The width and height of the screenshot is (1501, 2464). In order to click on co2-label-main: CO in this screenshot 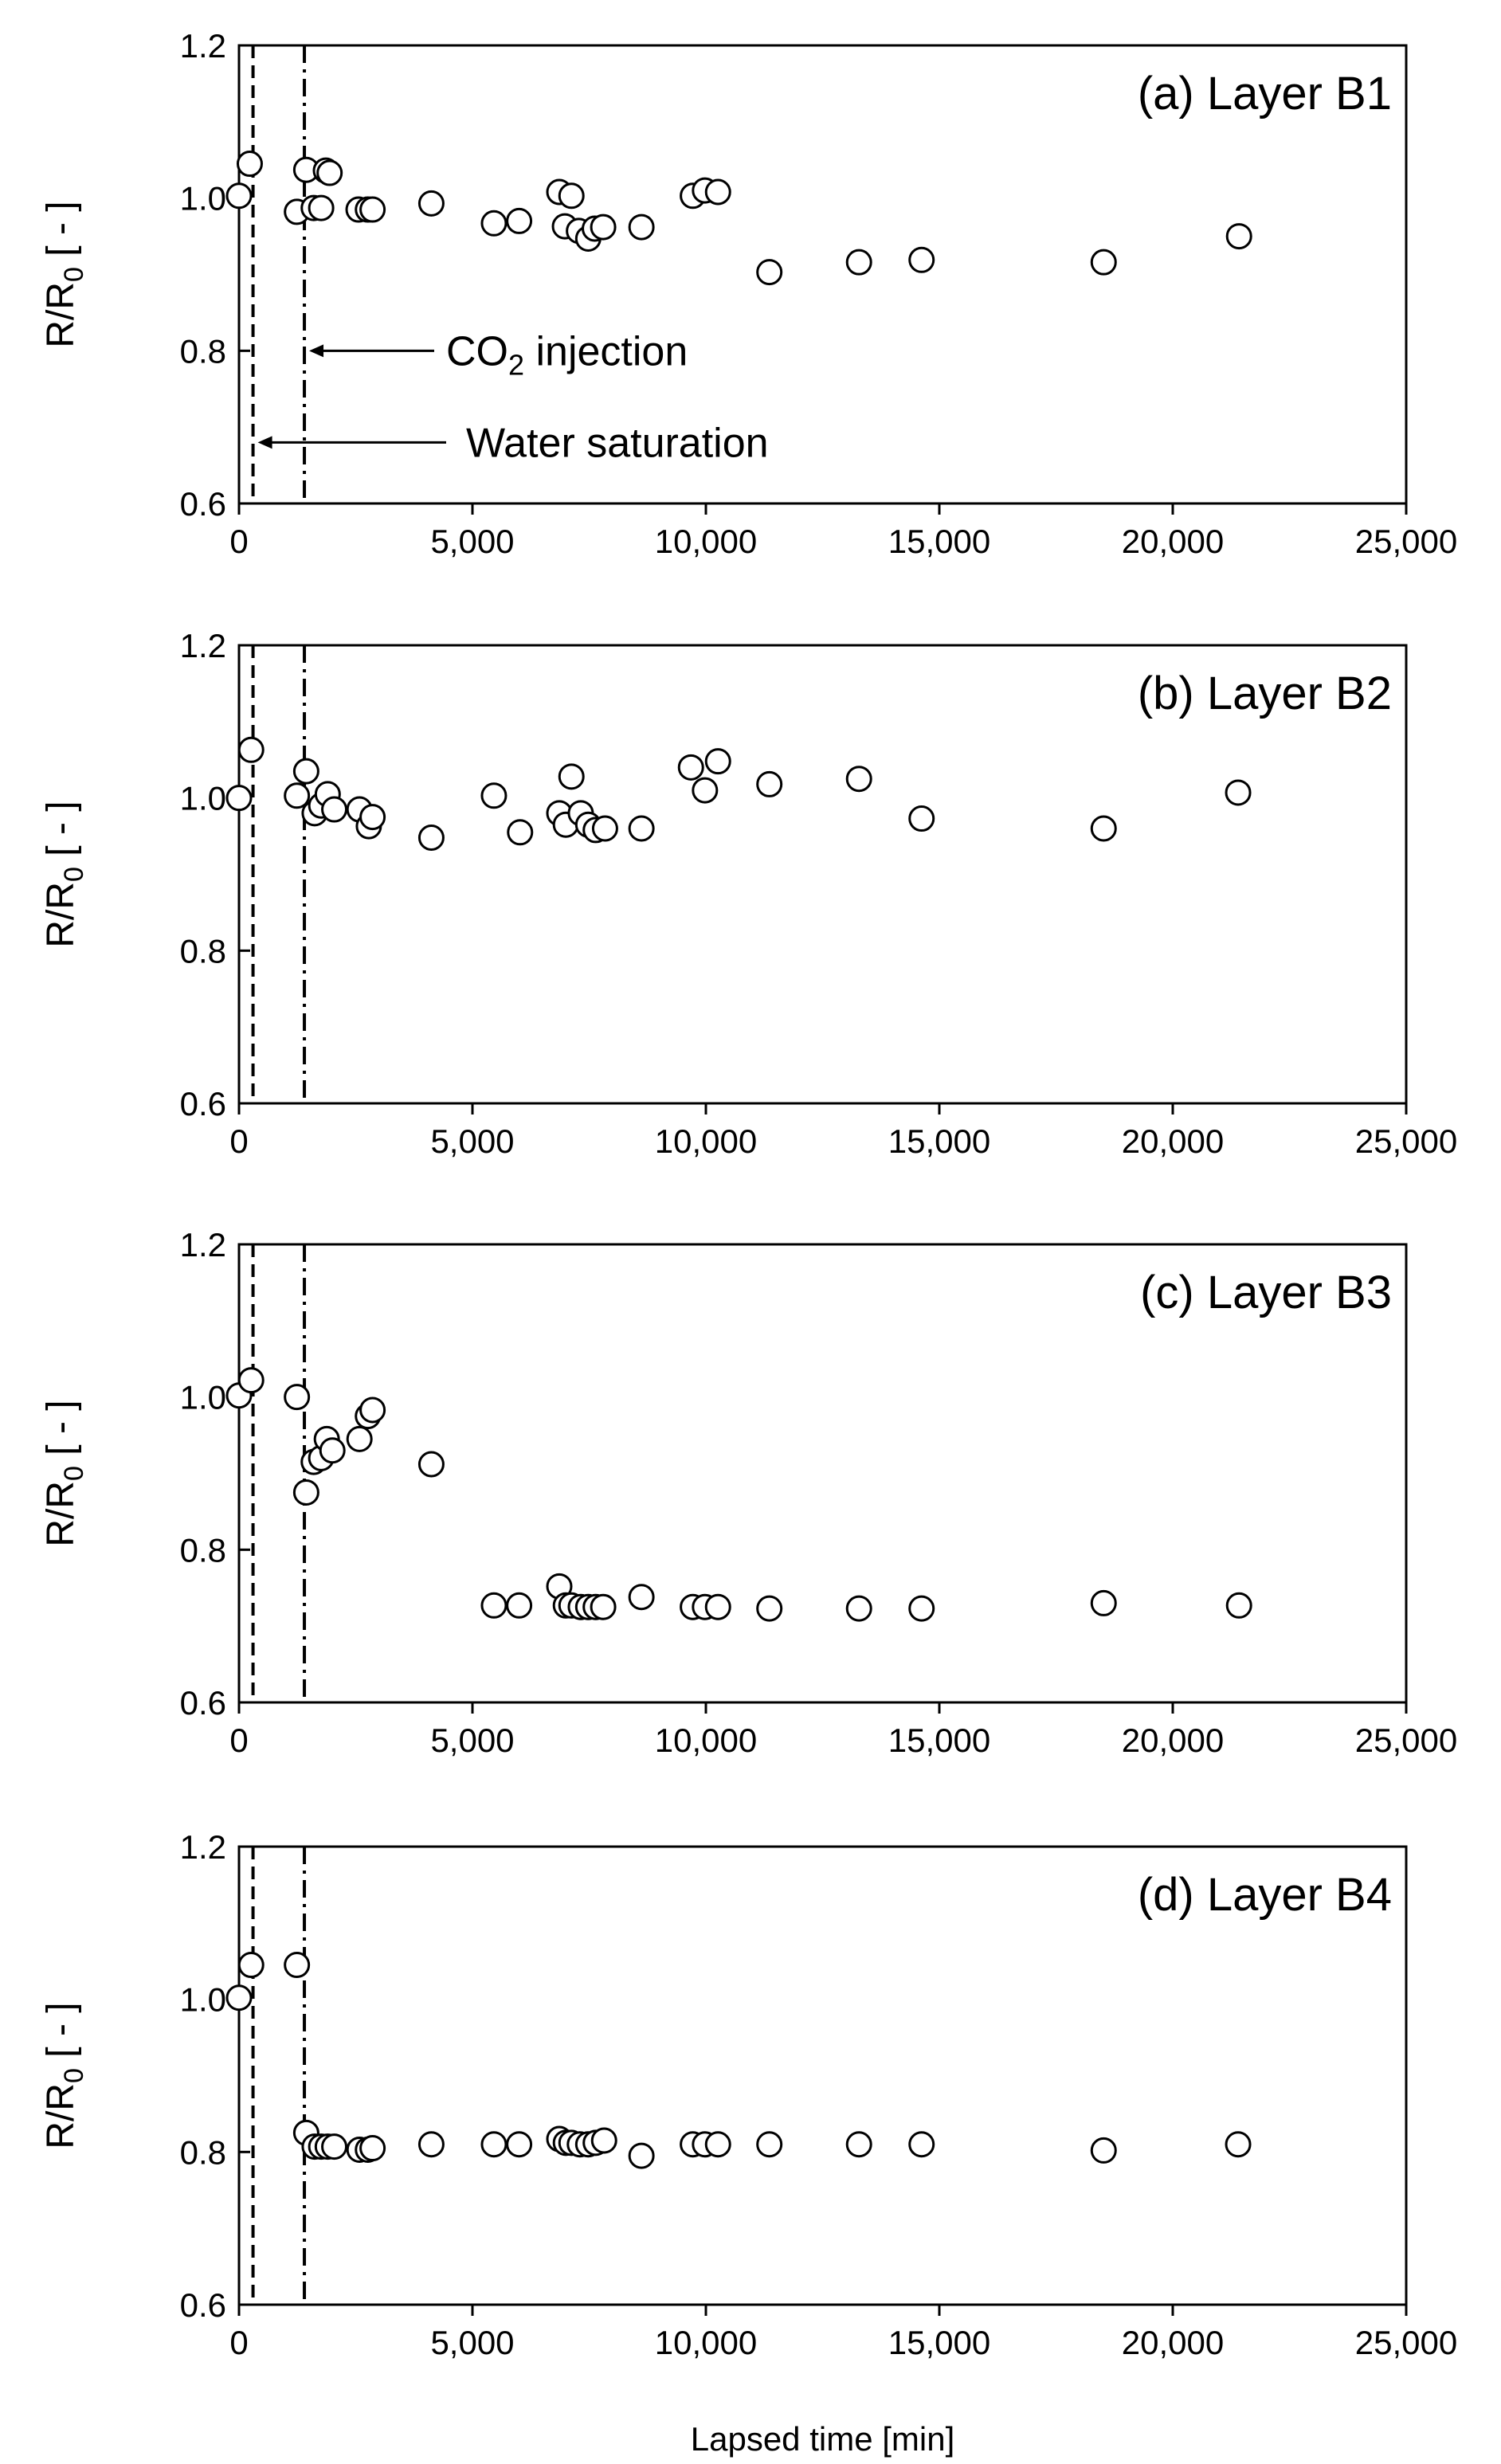, I will do `click(477, 351)`.